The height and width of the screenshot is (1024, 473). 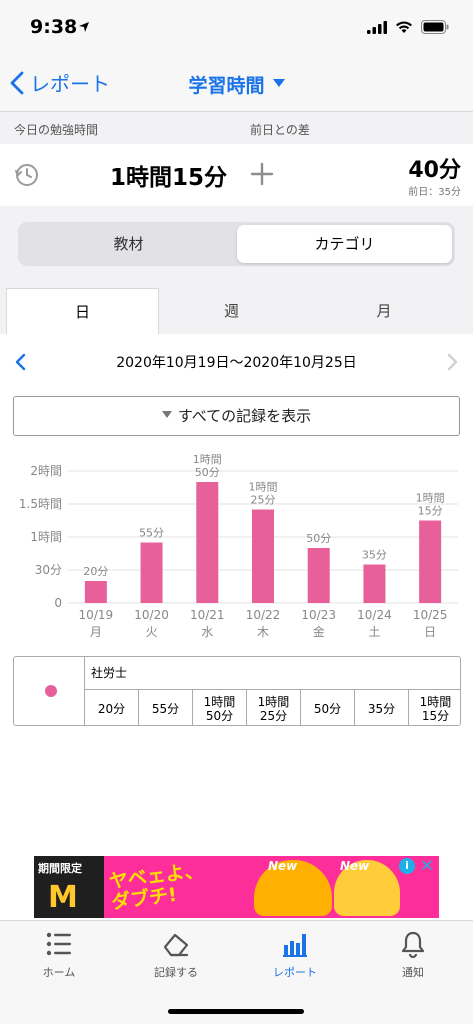 What do you see at coordinates (207, 632) in the screenshot?
I see `x-tick-weekday-label: 水` at bounding box center [207, 632].